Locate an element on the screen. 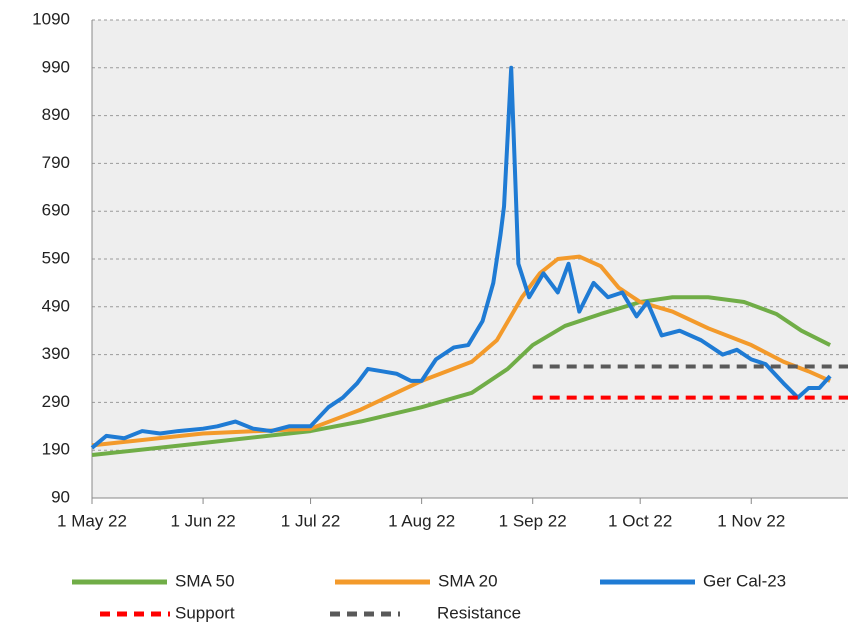 The height and width of the screenshot is (630, 848). legend-label: Support is located at coordinates (205, 612).